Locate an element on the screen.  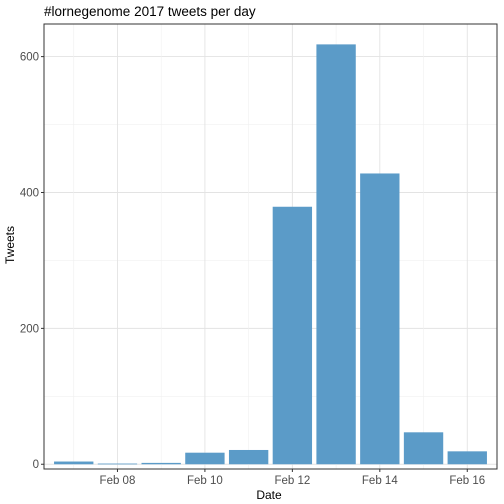
y-tick-label: 0 is located at coordinates (36, 465).